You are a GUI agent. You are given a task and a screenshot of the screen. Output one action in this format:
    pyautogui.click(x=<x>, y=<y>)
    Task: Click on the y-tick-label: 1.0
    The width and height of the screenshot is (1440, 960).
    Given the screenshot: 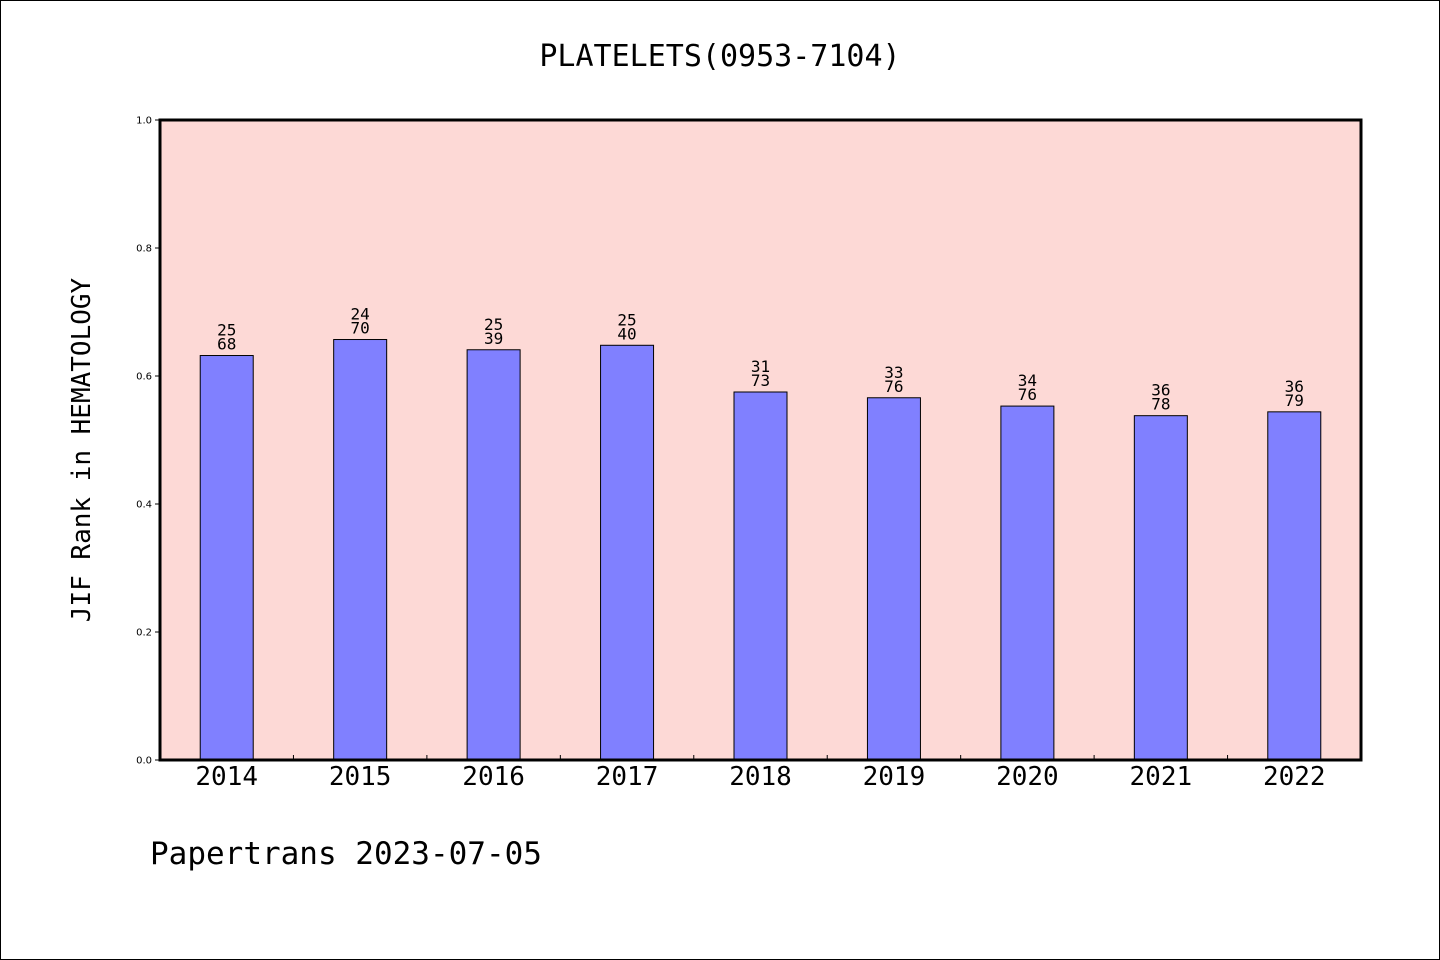 What is the action you would take?
    pyautogui.click(x=144, y=121)
    